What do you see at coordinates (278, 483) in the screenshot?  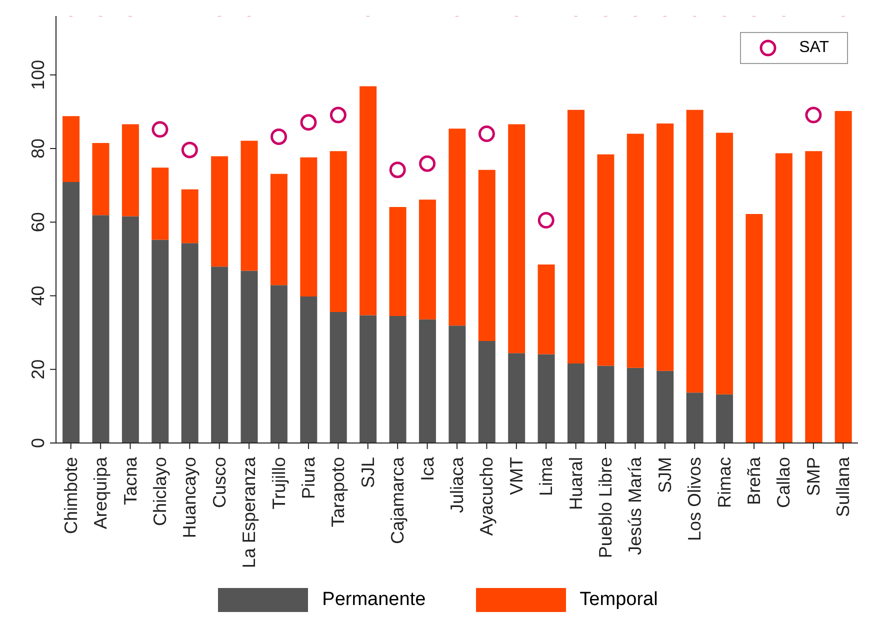 I see `x-tick-label: Trujillo` at bounding box center [278, 483].